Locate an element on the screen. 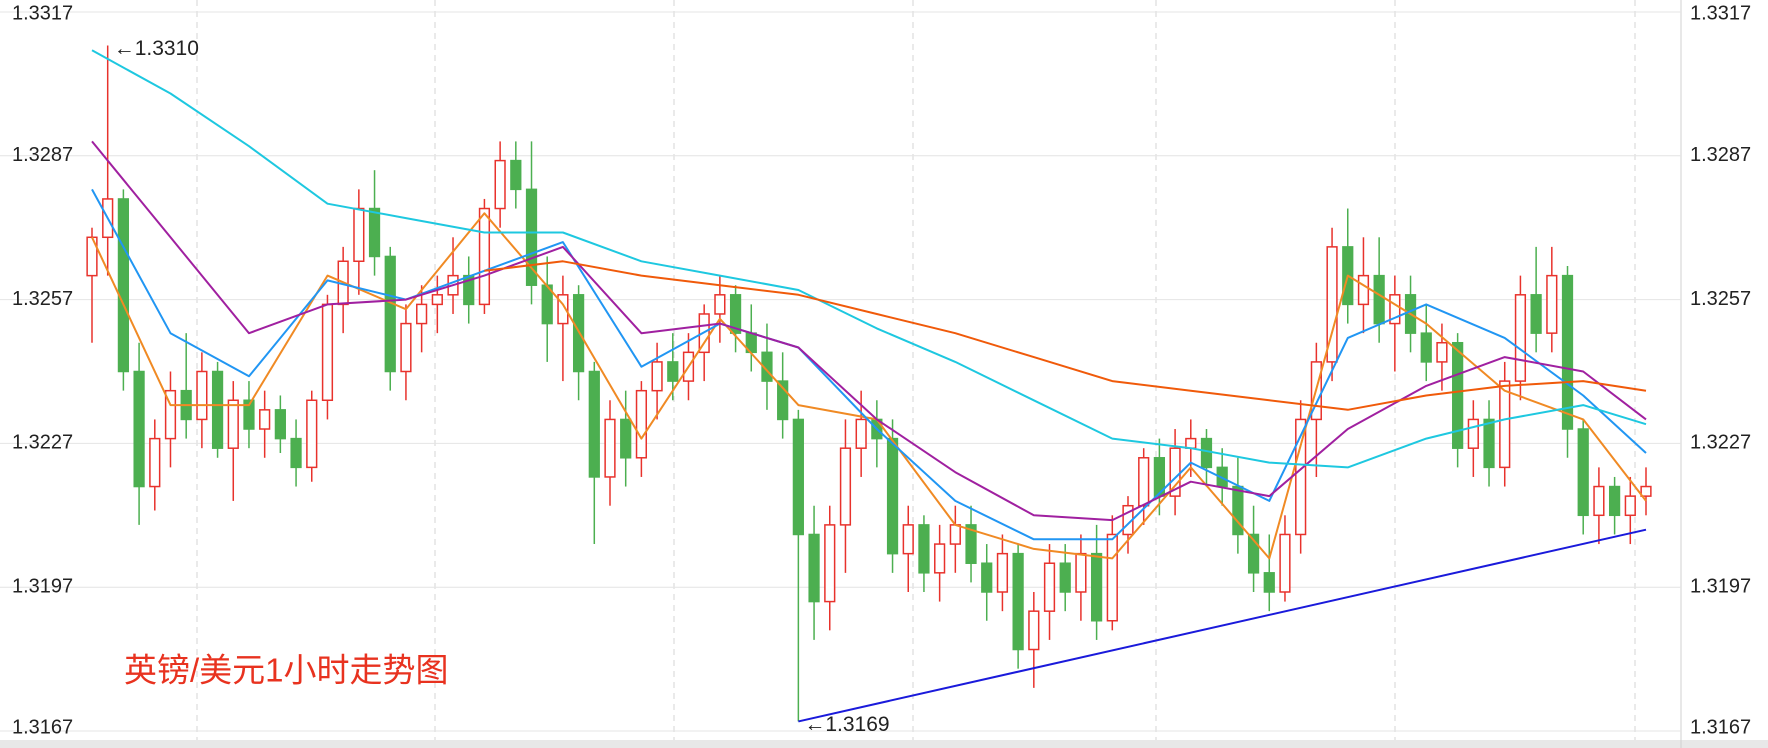 This screenshot has width=1768, height=748. y-tick-label: 1.3317 is located at coordinates (42, 13).